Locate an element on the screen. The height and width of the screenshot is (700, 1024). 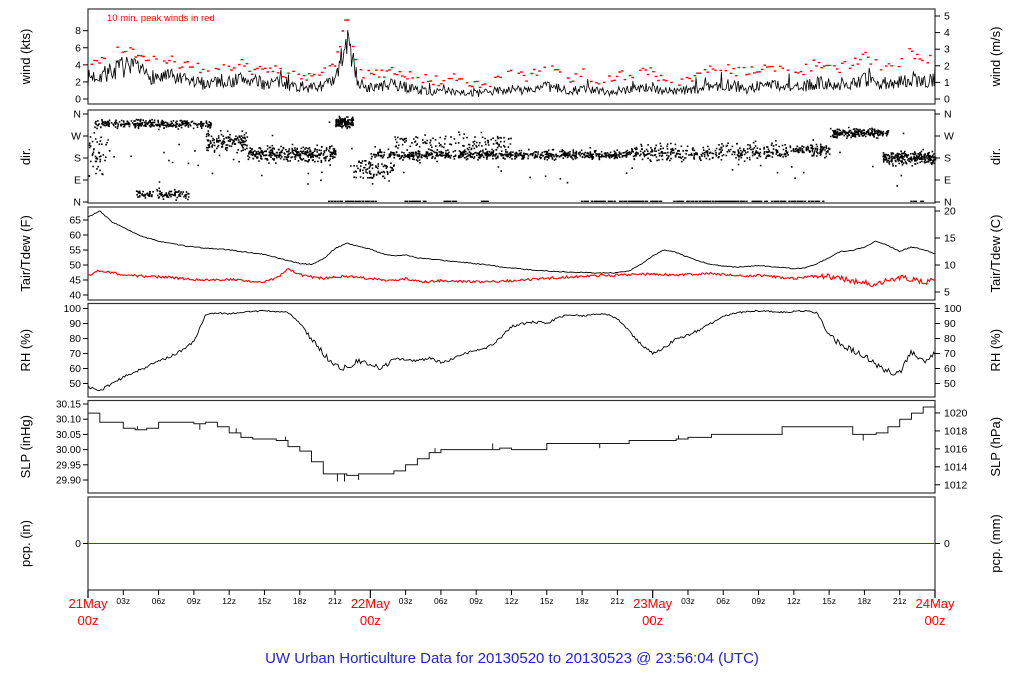
y-tick-label-left: S is located at coordinates (77, 159).